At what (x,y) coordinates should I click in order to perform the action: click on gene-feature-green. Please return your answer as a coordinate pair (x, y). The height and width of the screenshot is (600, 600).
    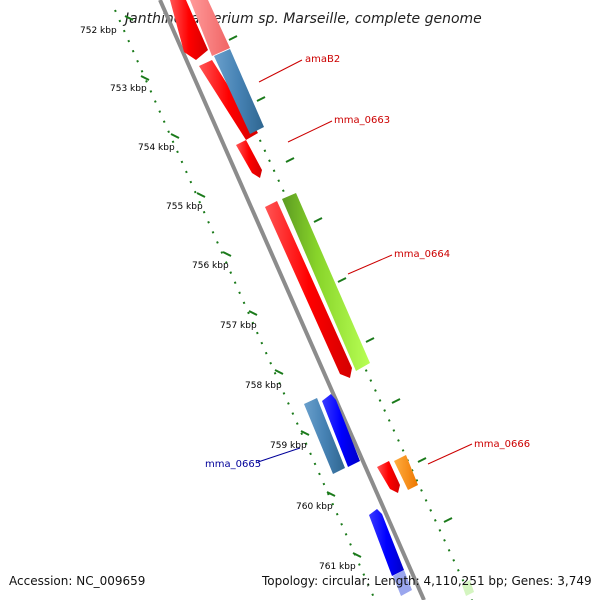
    Looking at the image, I should click on (326, 282).